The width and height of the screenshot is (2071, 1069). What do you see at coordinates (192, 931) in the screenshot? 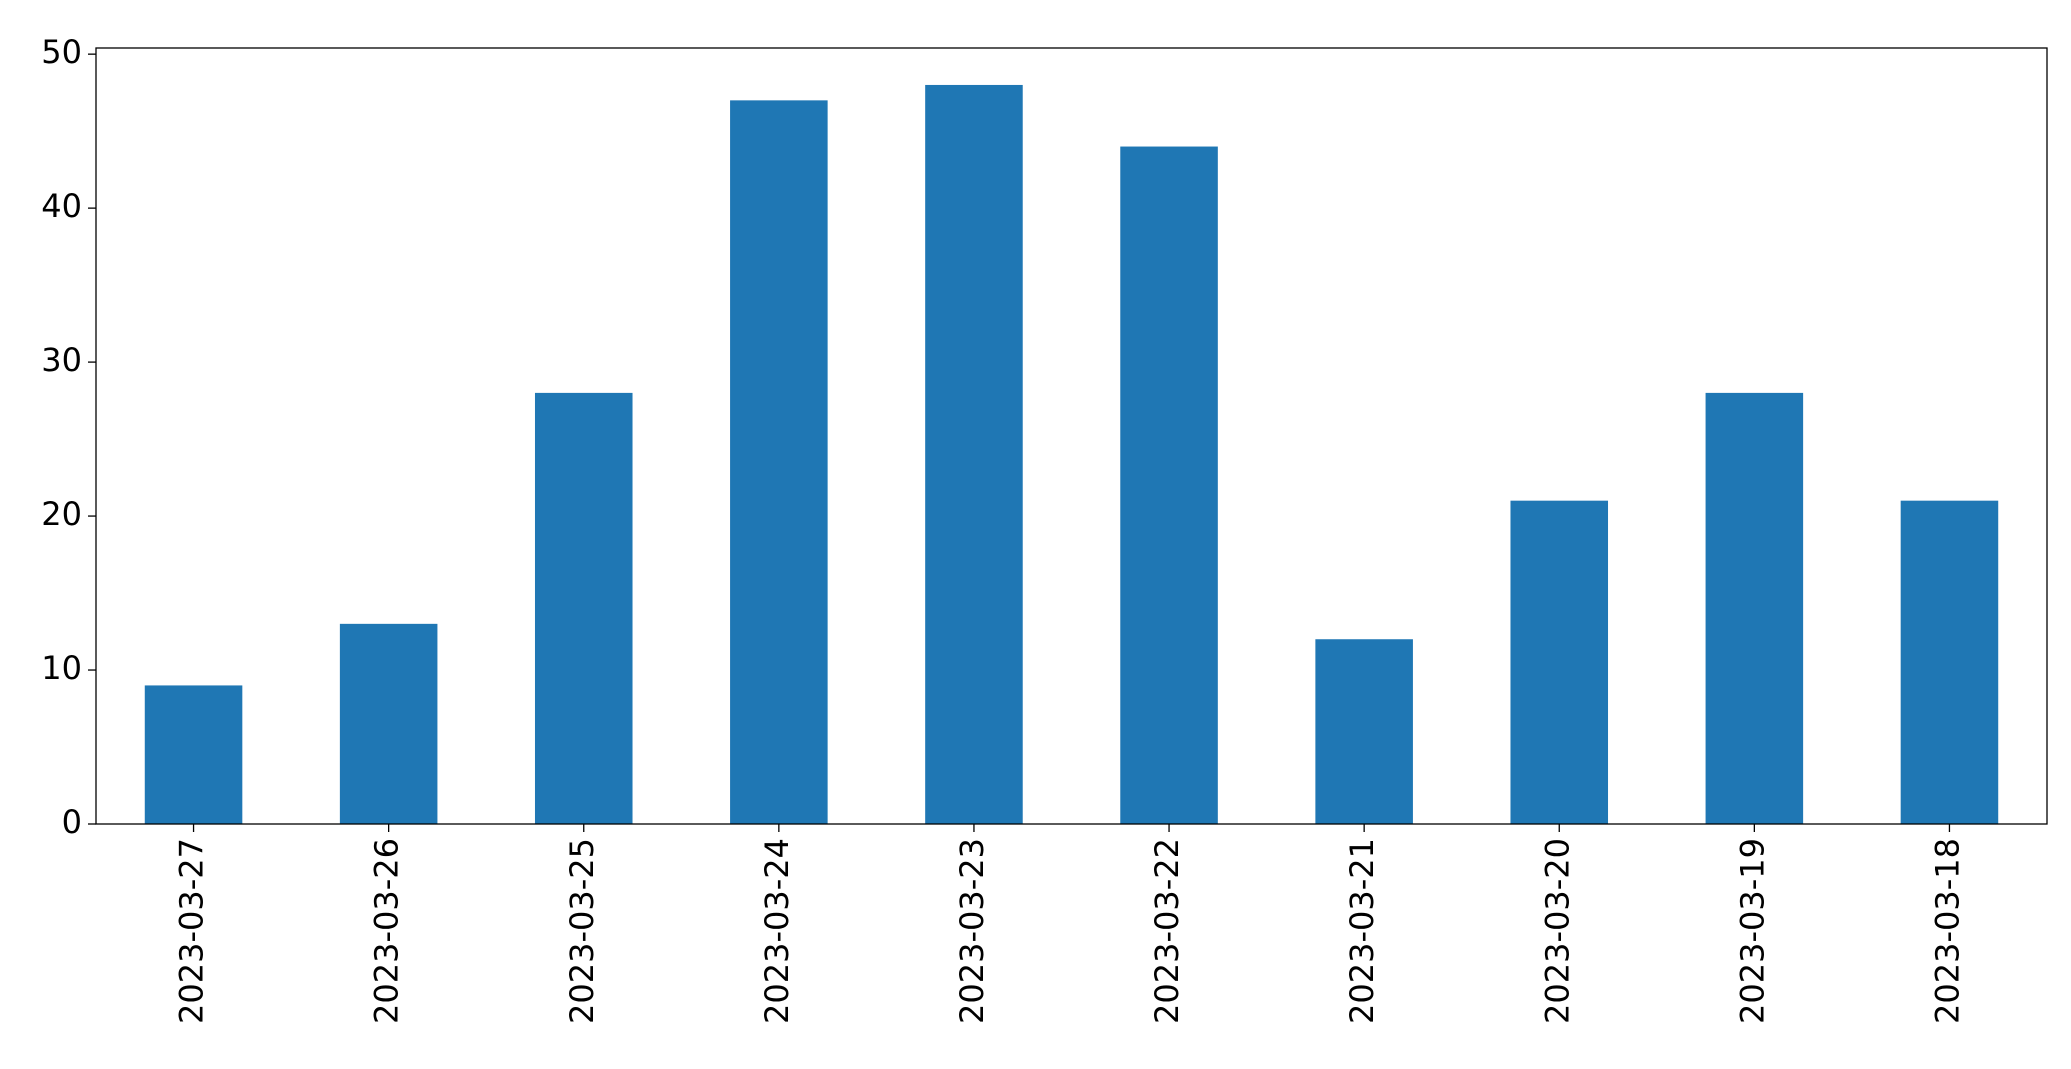
I see `x-tick-label: 2023-03-27` at bounding box center [192, 931].